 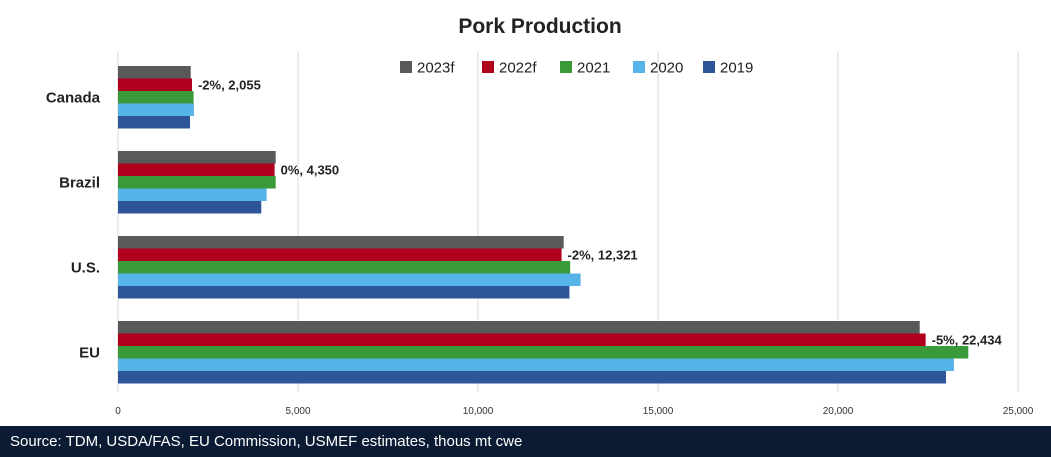 What do you see at coordinates (574, 411) in the screenshot?
I see `x-axis-ticks: 0 5,000 10,000 15,000 20,000 25,000` at bounding box center [574, 411].